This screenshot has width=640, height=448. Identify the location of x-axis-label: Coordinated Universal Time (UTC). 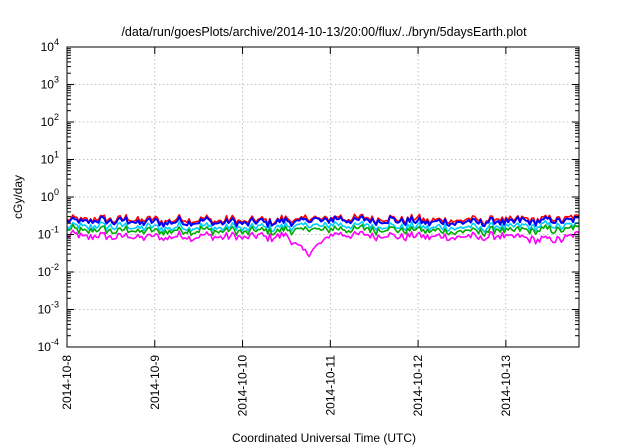
(324, 438).